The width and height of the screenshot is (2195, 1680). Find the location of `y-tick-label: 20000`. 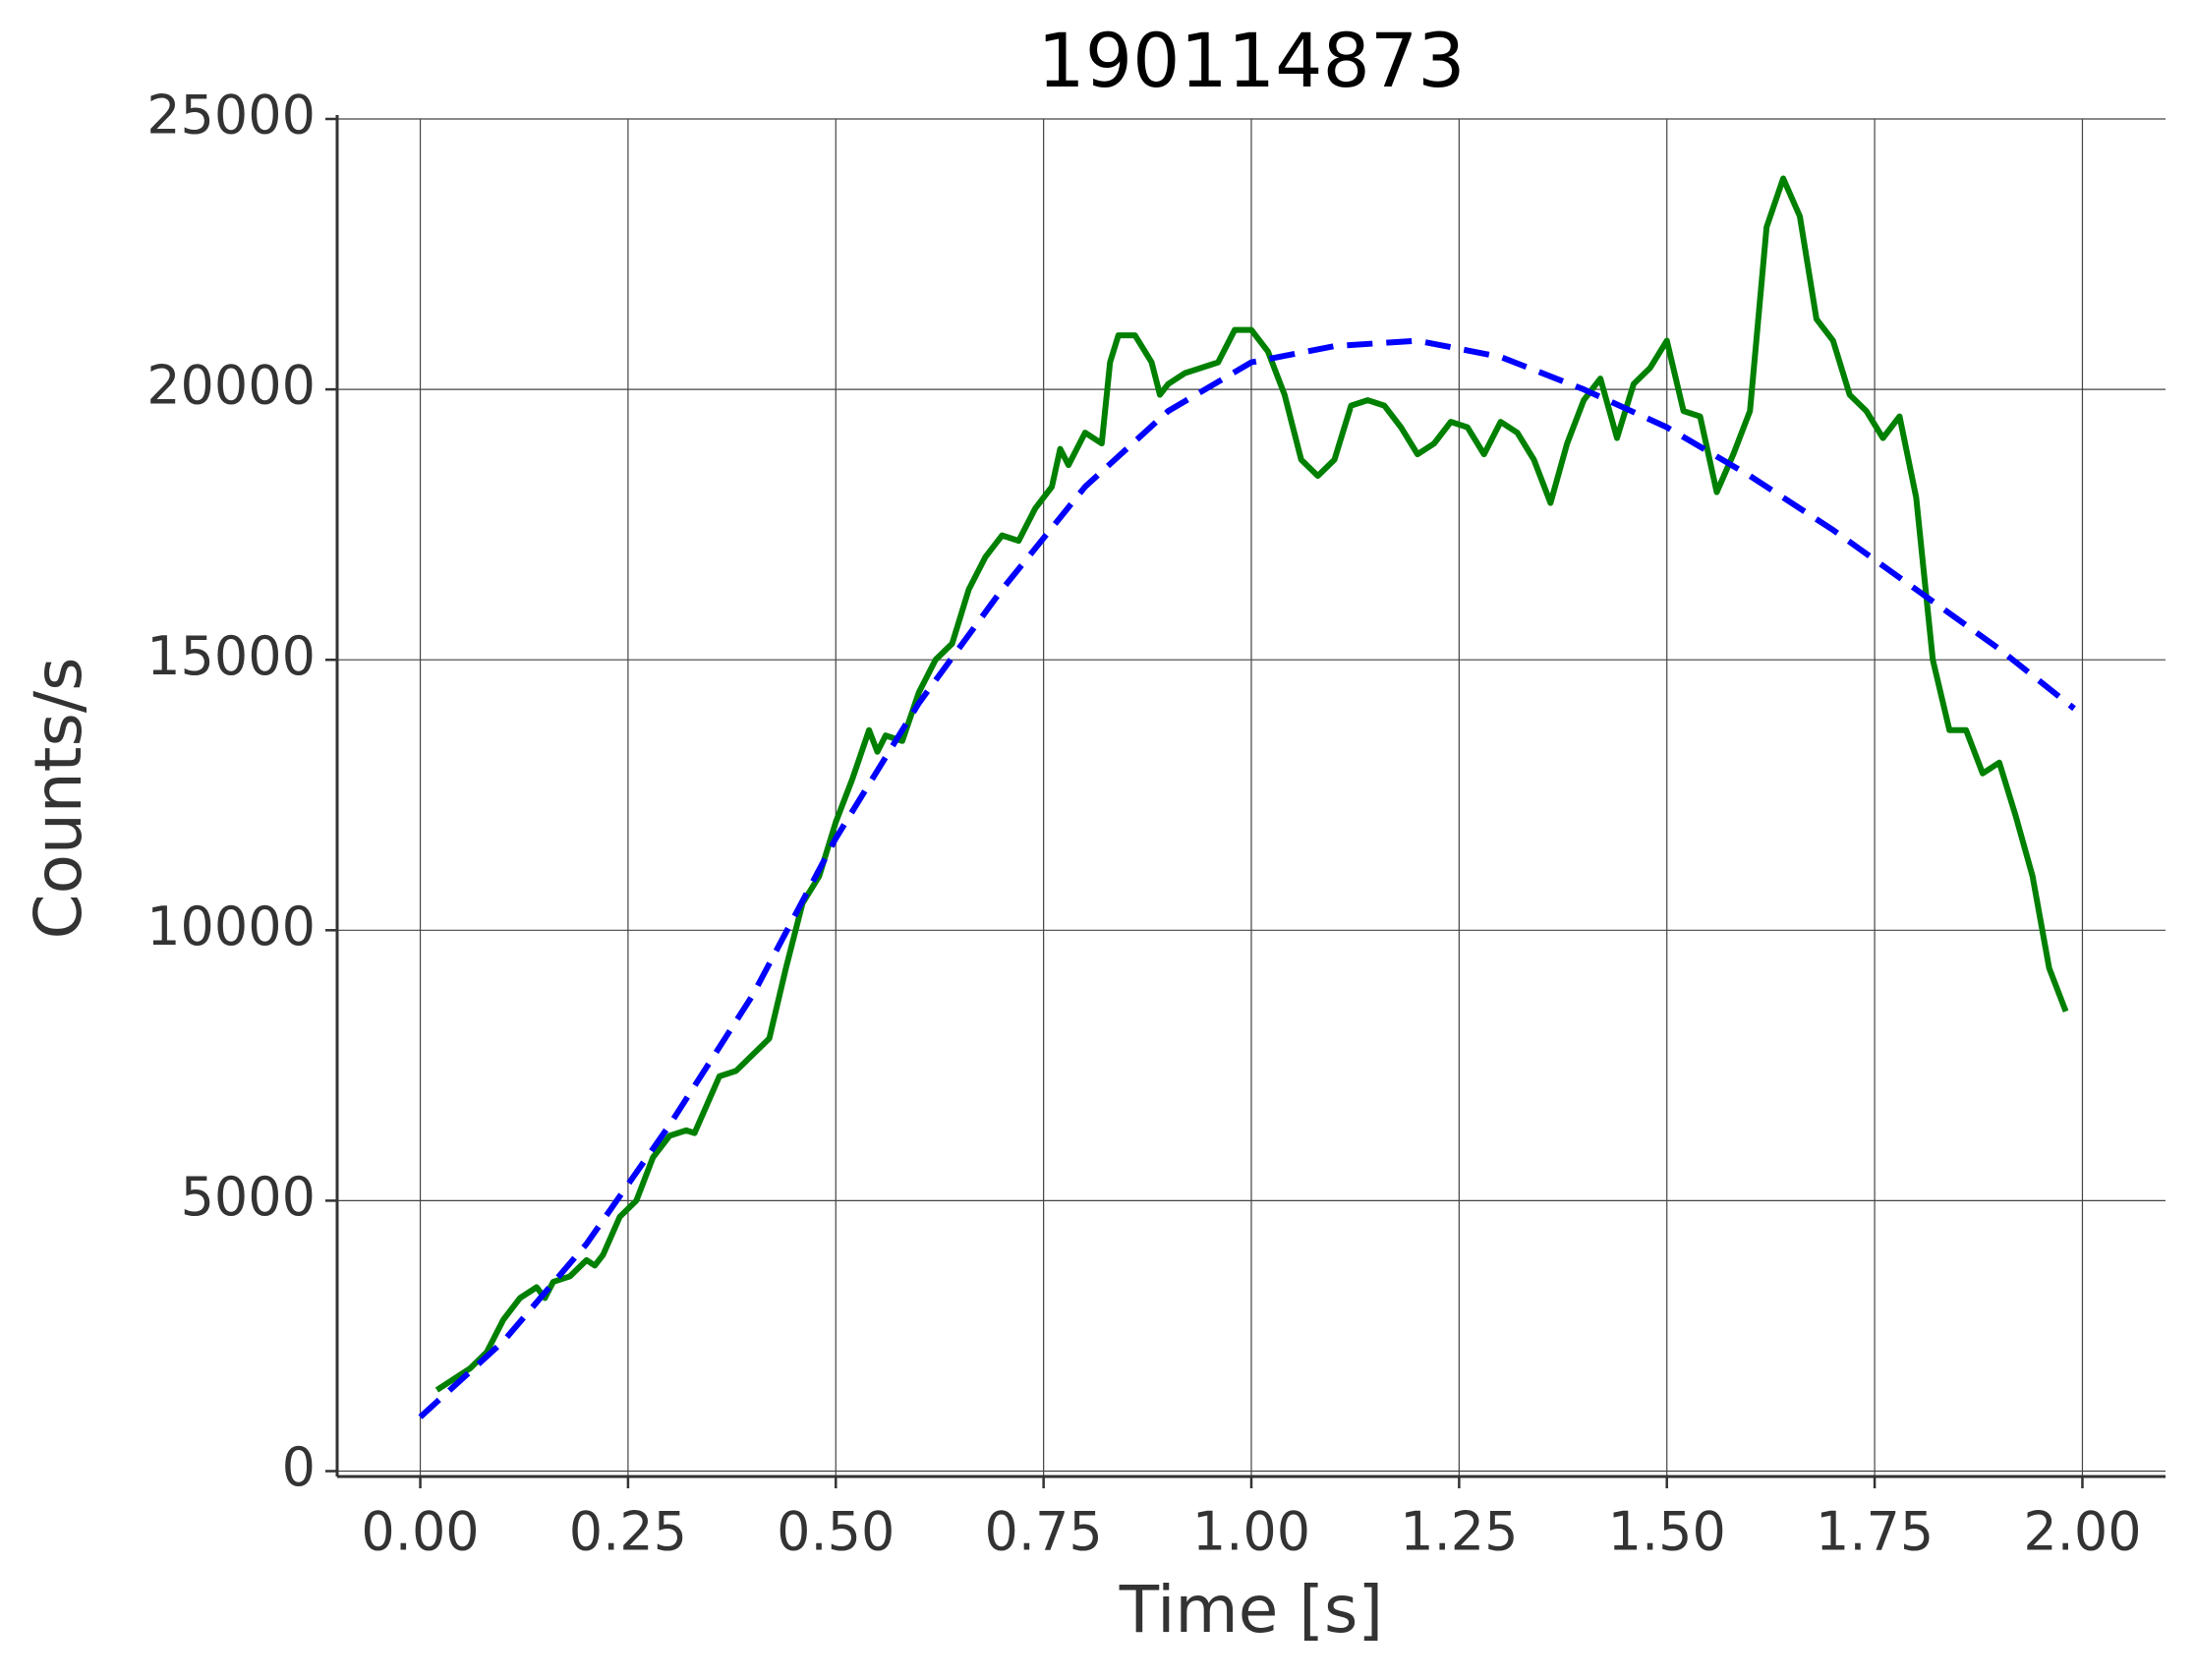

y-tick-label: 20000 is located at coordinates (231, 386).